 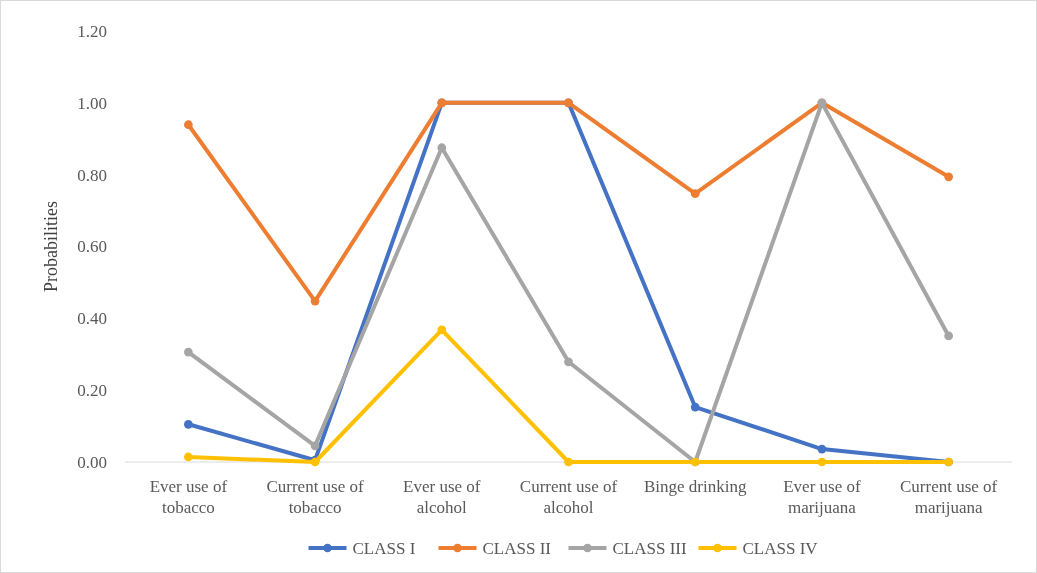 What do you see at coordinates (780, 548) in the screenshot?
I see `legend-label: CLASS IV` at bounding box center [780, 548].